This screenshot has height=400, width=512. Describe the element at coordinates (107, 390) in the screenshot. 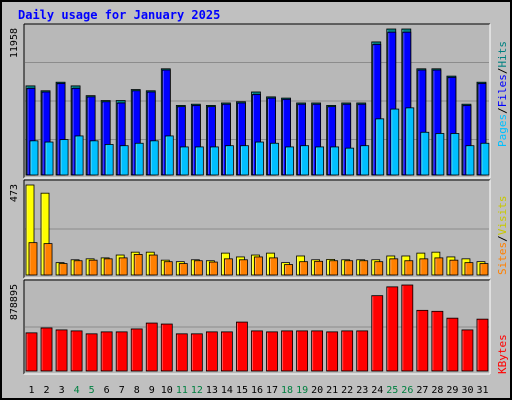

I see `x-tick-label: 6` at that location.